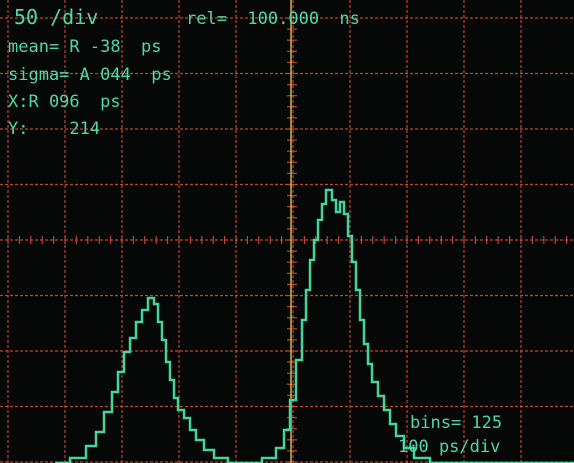 The width and height of the screenshot is (574, 463). Describe the element at coordinates (449, 447) in the screenshot. I see `time-scale-readout: 100 ps/div` at that location.